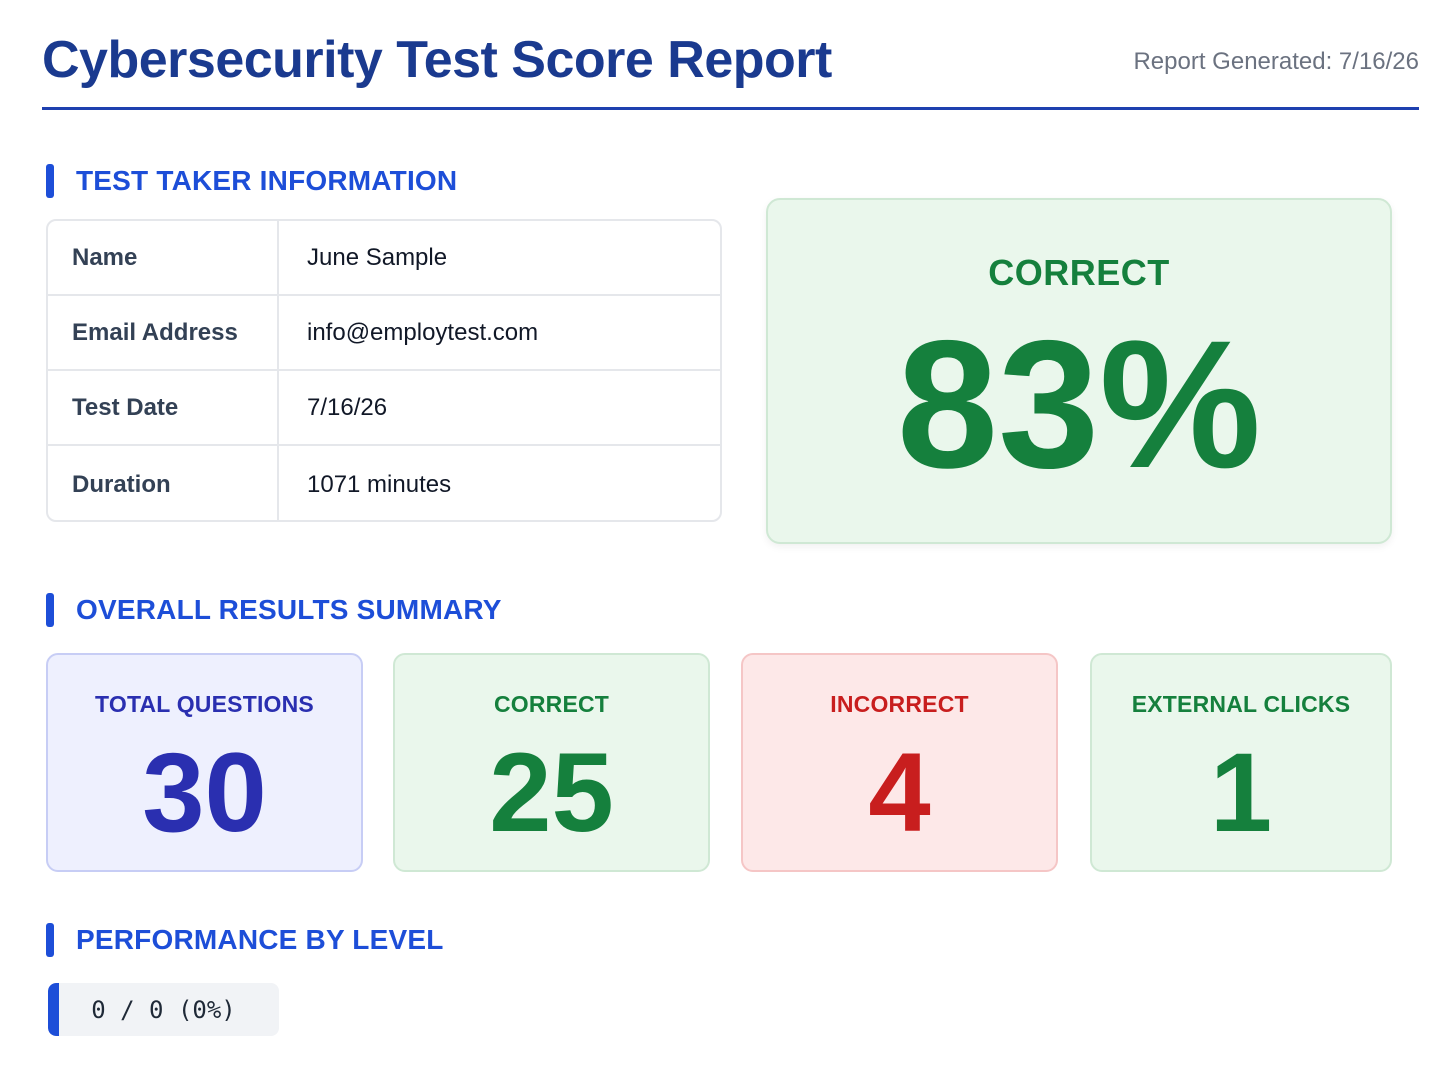 This screenshot has width=1448, height=1086. What do you see at coordinates (163, 332) in the screenshot?
I see `row-label-email: Email Address` at bounding box center [163, 332].